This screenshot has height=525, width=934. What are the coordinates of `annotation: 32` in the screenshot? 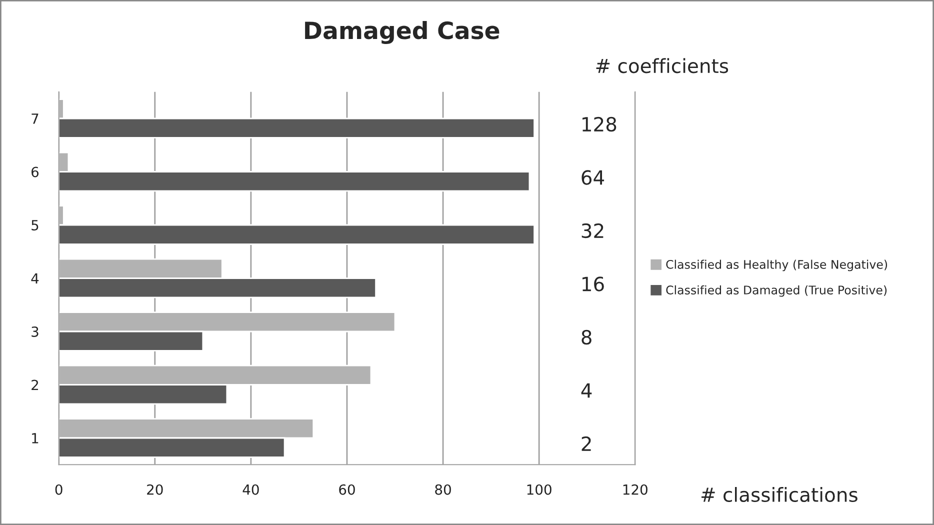 It's located at (593, 230).